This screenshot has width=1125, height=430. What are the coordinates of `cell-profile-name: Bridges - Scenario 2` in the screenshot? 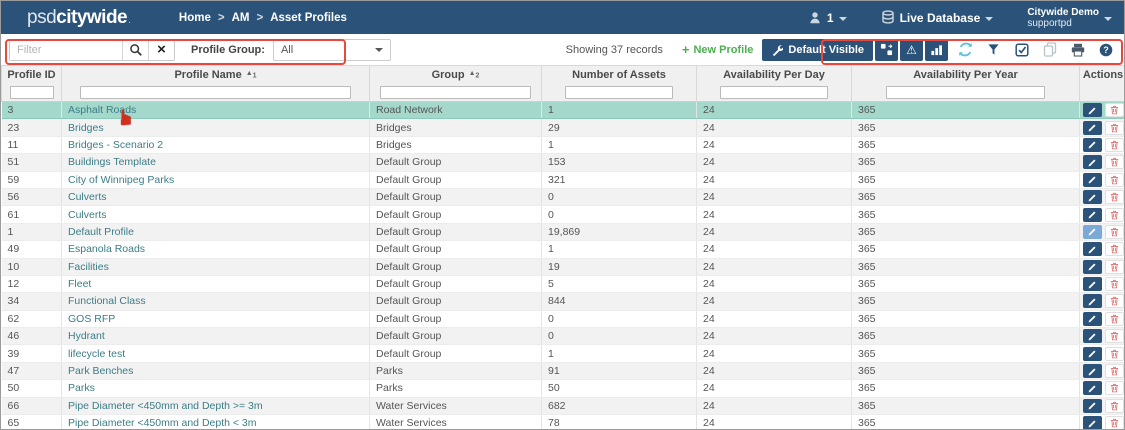 It's located at (215, 145).